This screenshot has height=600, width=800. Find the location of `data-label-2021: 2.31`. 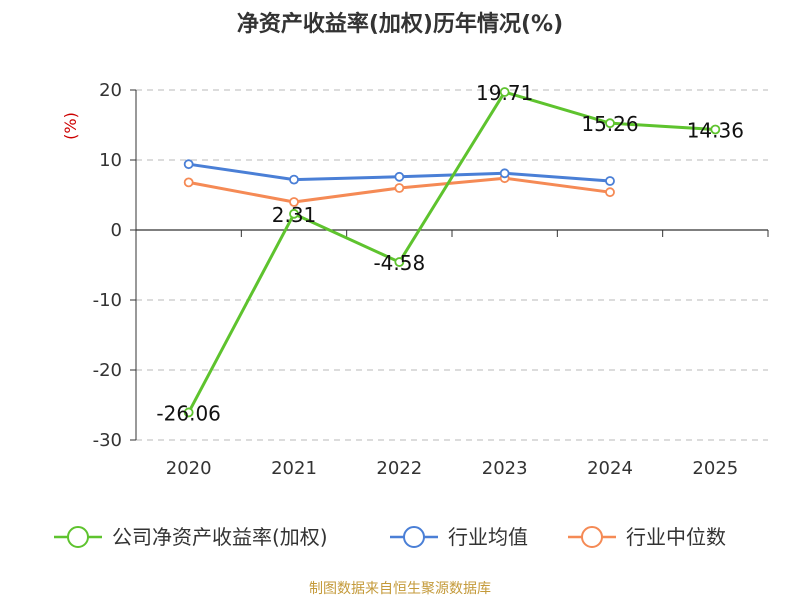

data-label-2021: 2.31 is located at coordinates (294, 215).